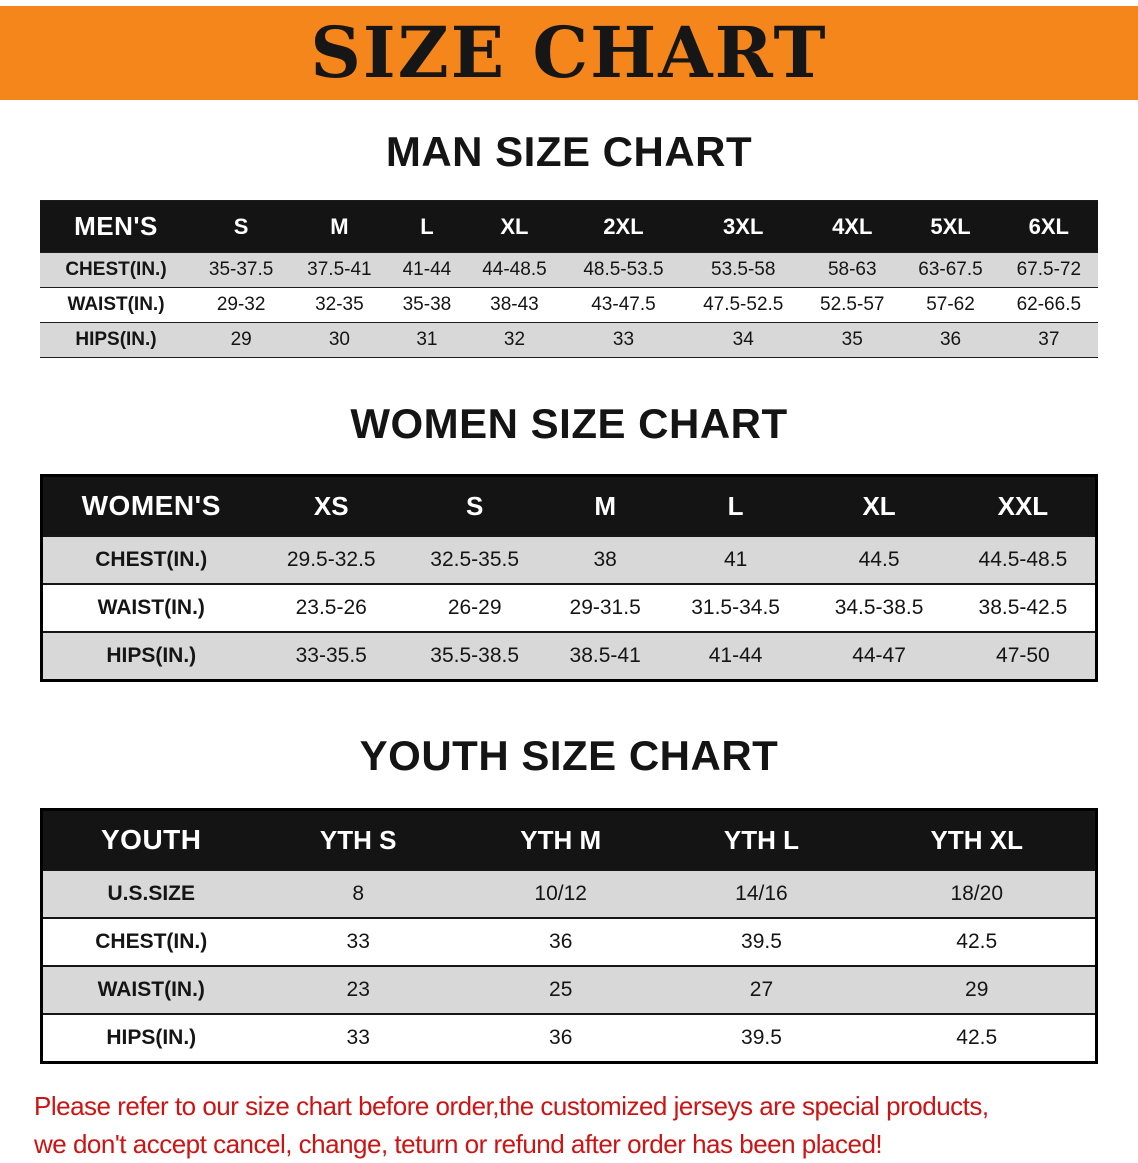 The width and height of the screenshot is (1138, 1163). Describe the element at coordinates (339, 270) in the screenshot. I see `men-value-cell: 37.5-41` at that location.